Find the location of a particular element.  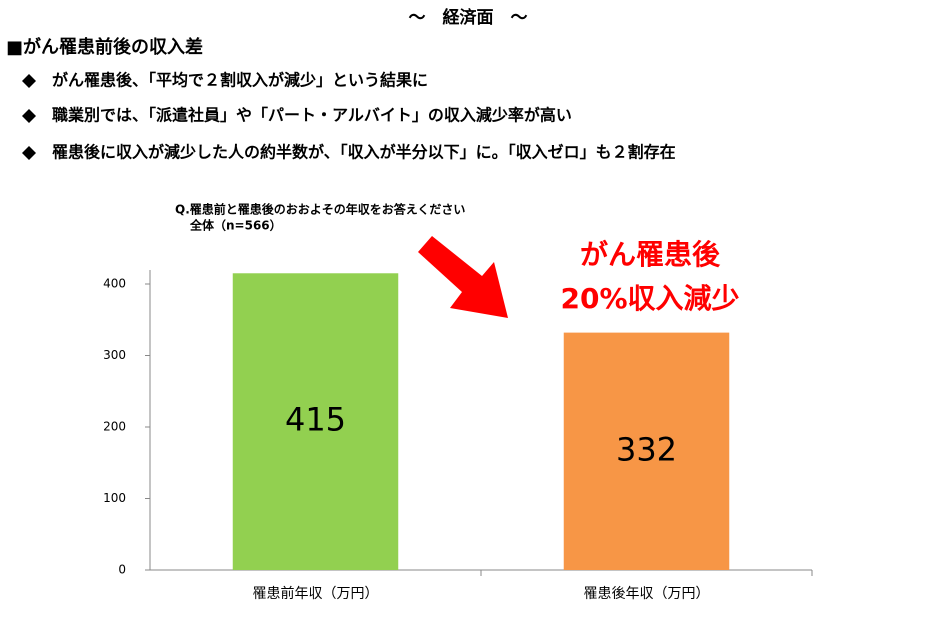

y-tick-label: 200 is located at coordinates (114, 427).